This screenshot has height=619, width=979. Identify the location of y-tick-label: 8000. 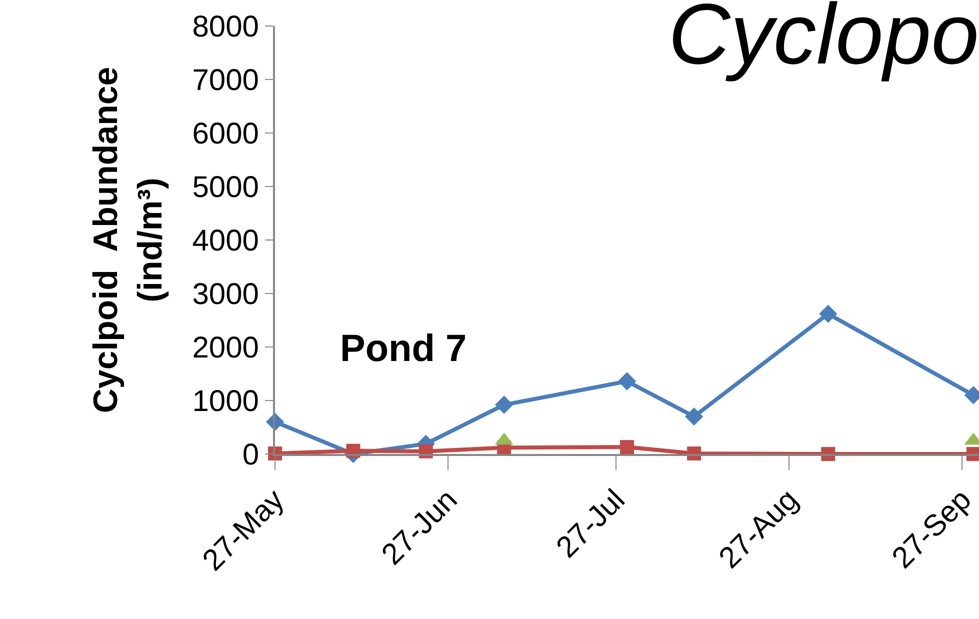
(225, 27).